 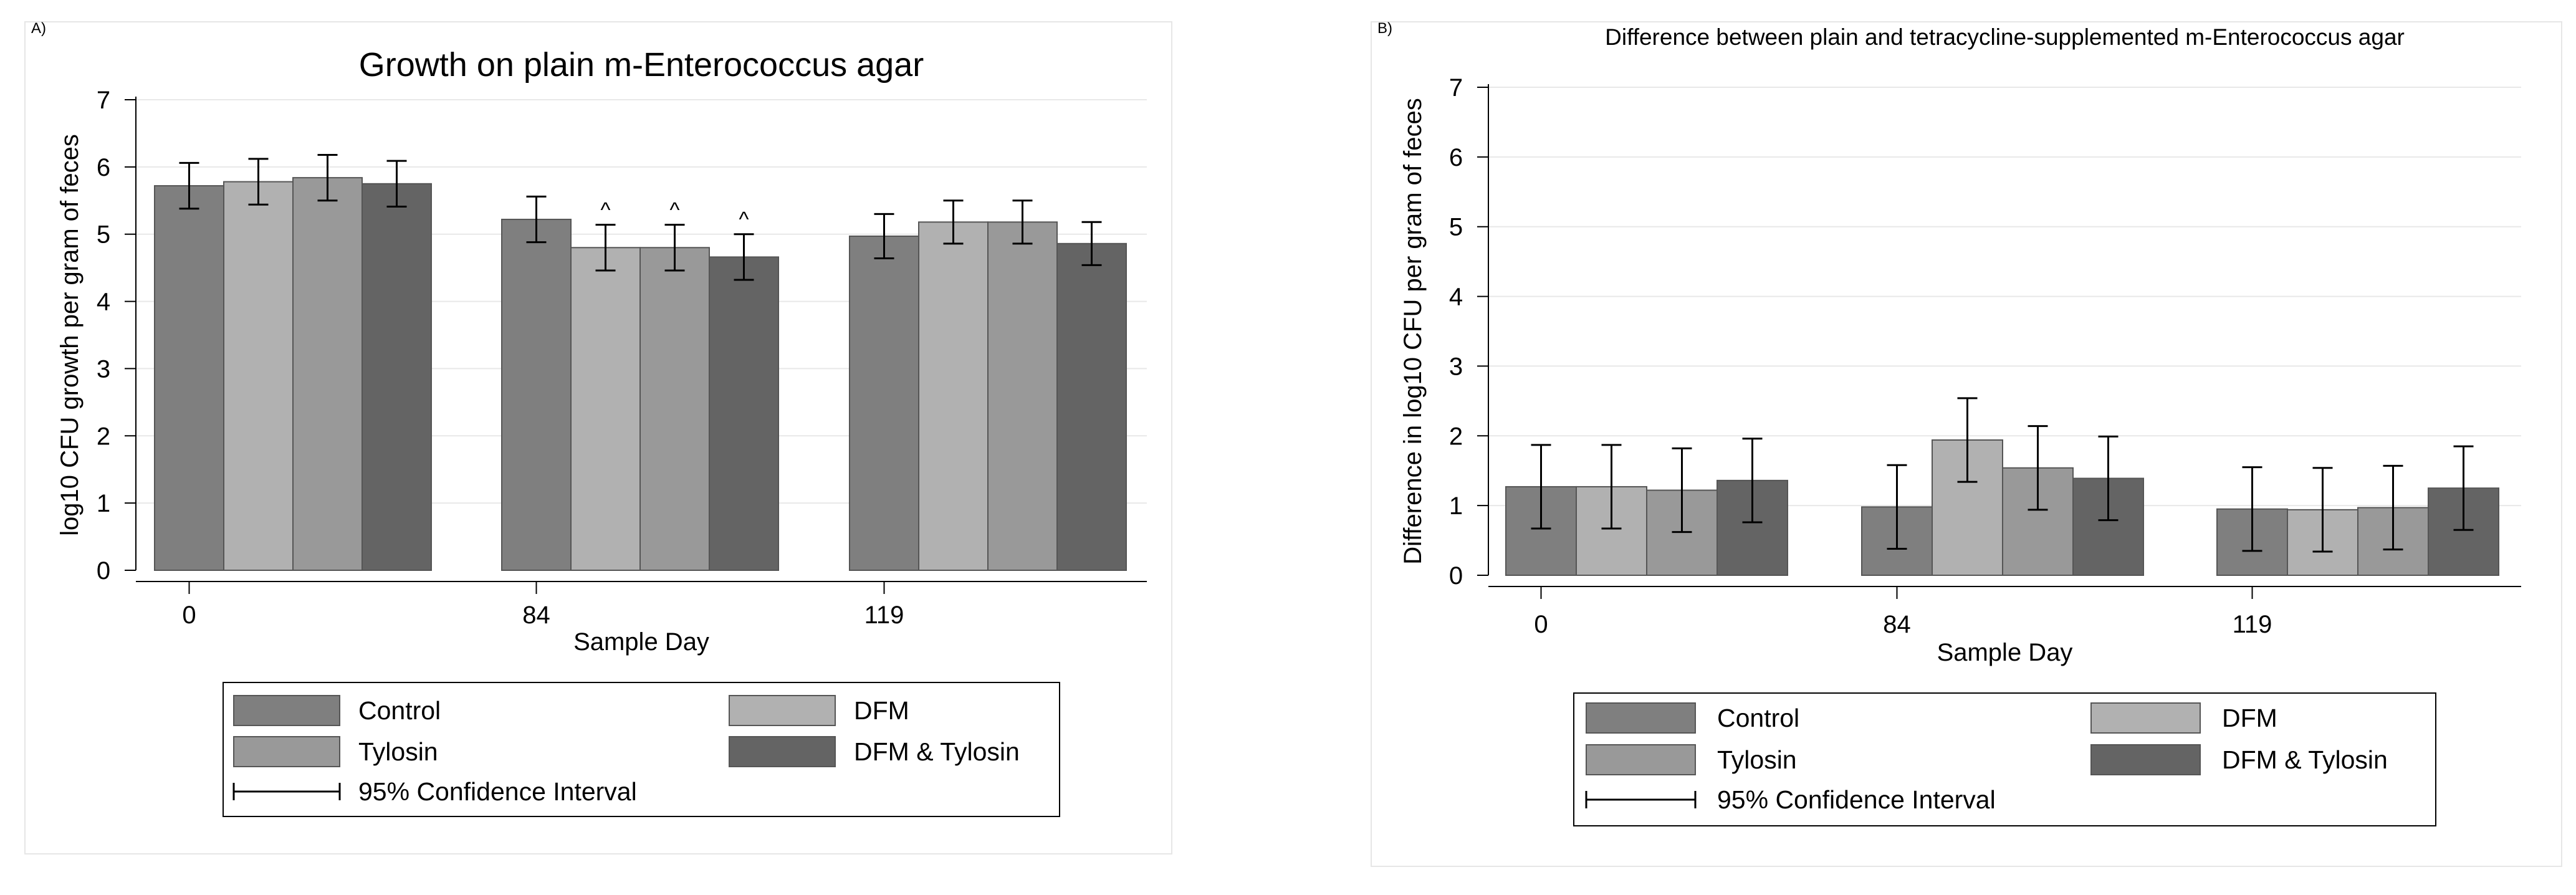 I want to click on panel-label: A), so click(x=39, y=29).